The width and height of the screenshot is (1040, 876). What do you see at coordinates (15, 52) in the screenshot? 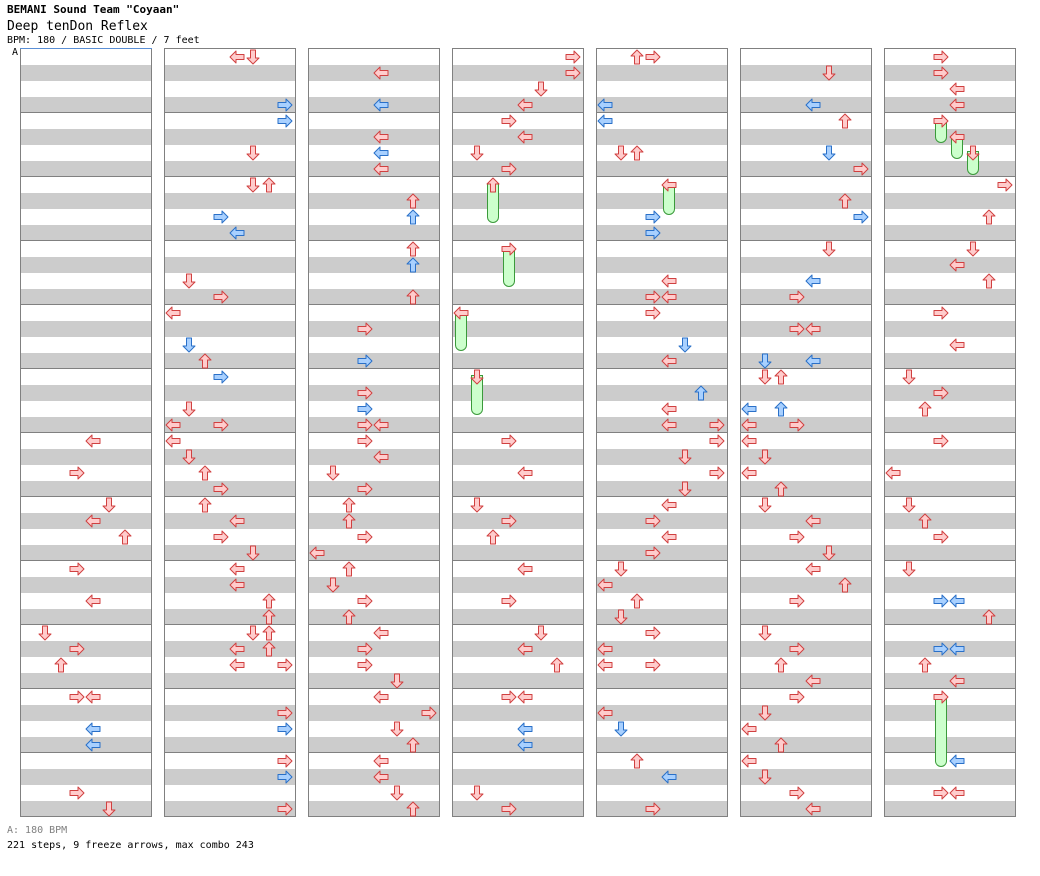
I see `bpm-marker-label: A` at bounding box center [15, 52].